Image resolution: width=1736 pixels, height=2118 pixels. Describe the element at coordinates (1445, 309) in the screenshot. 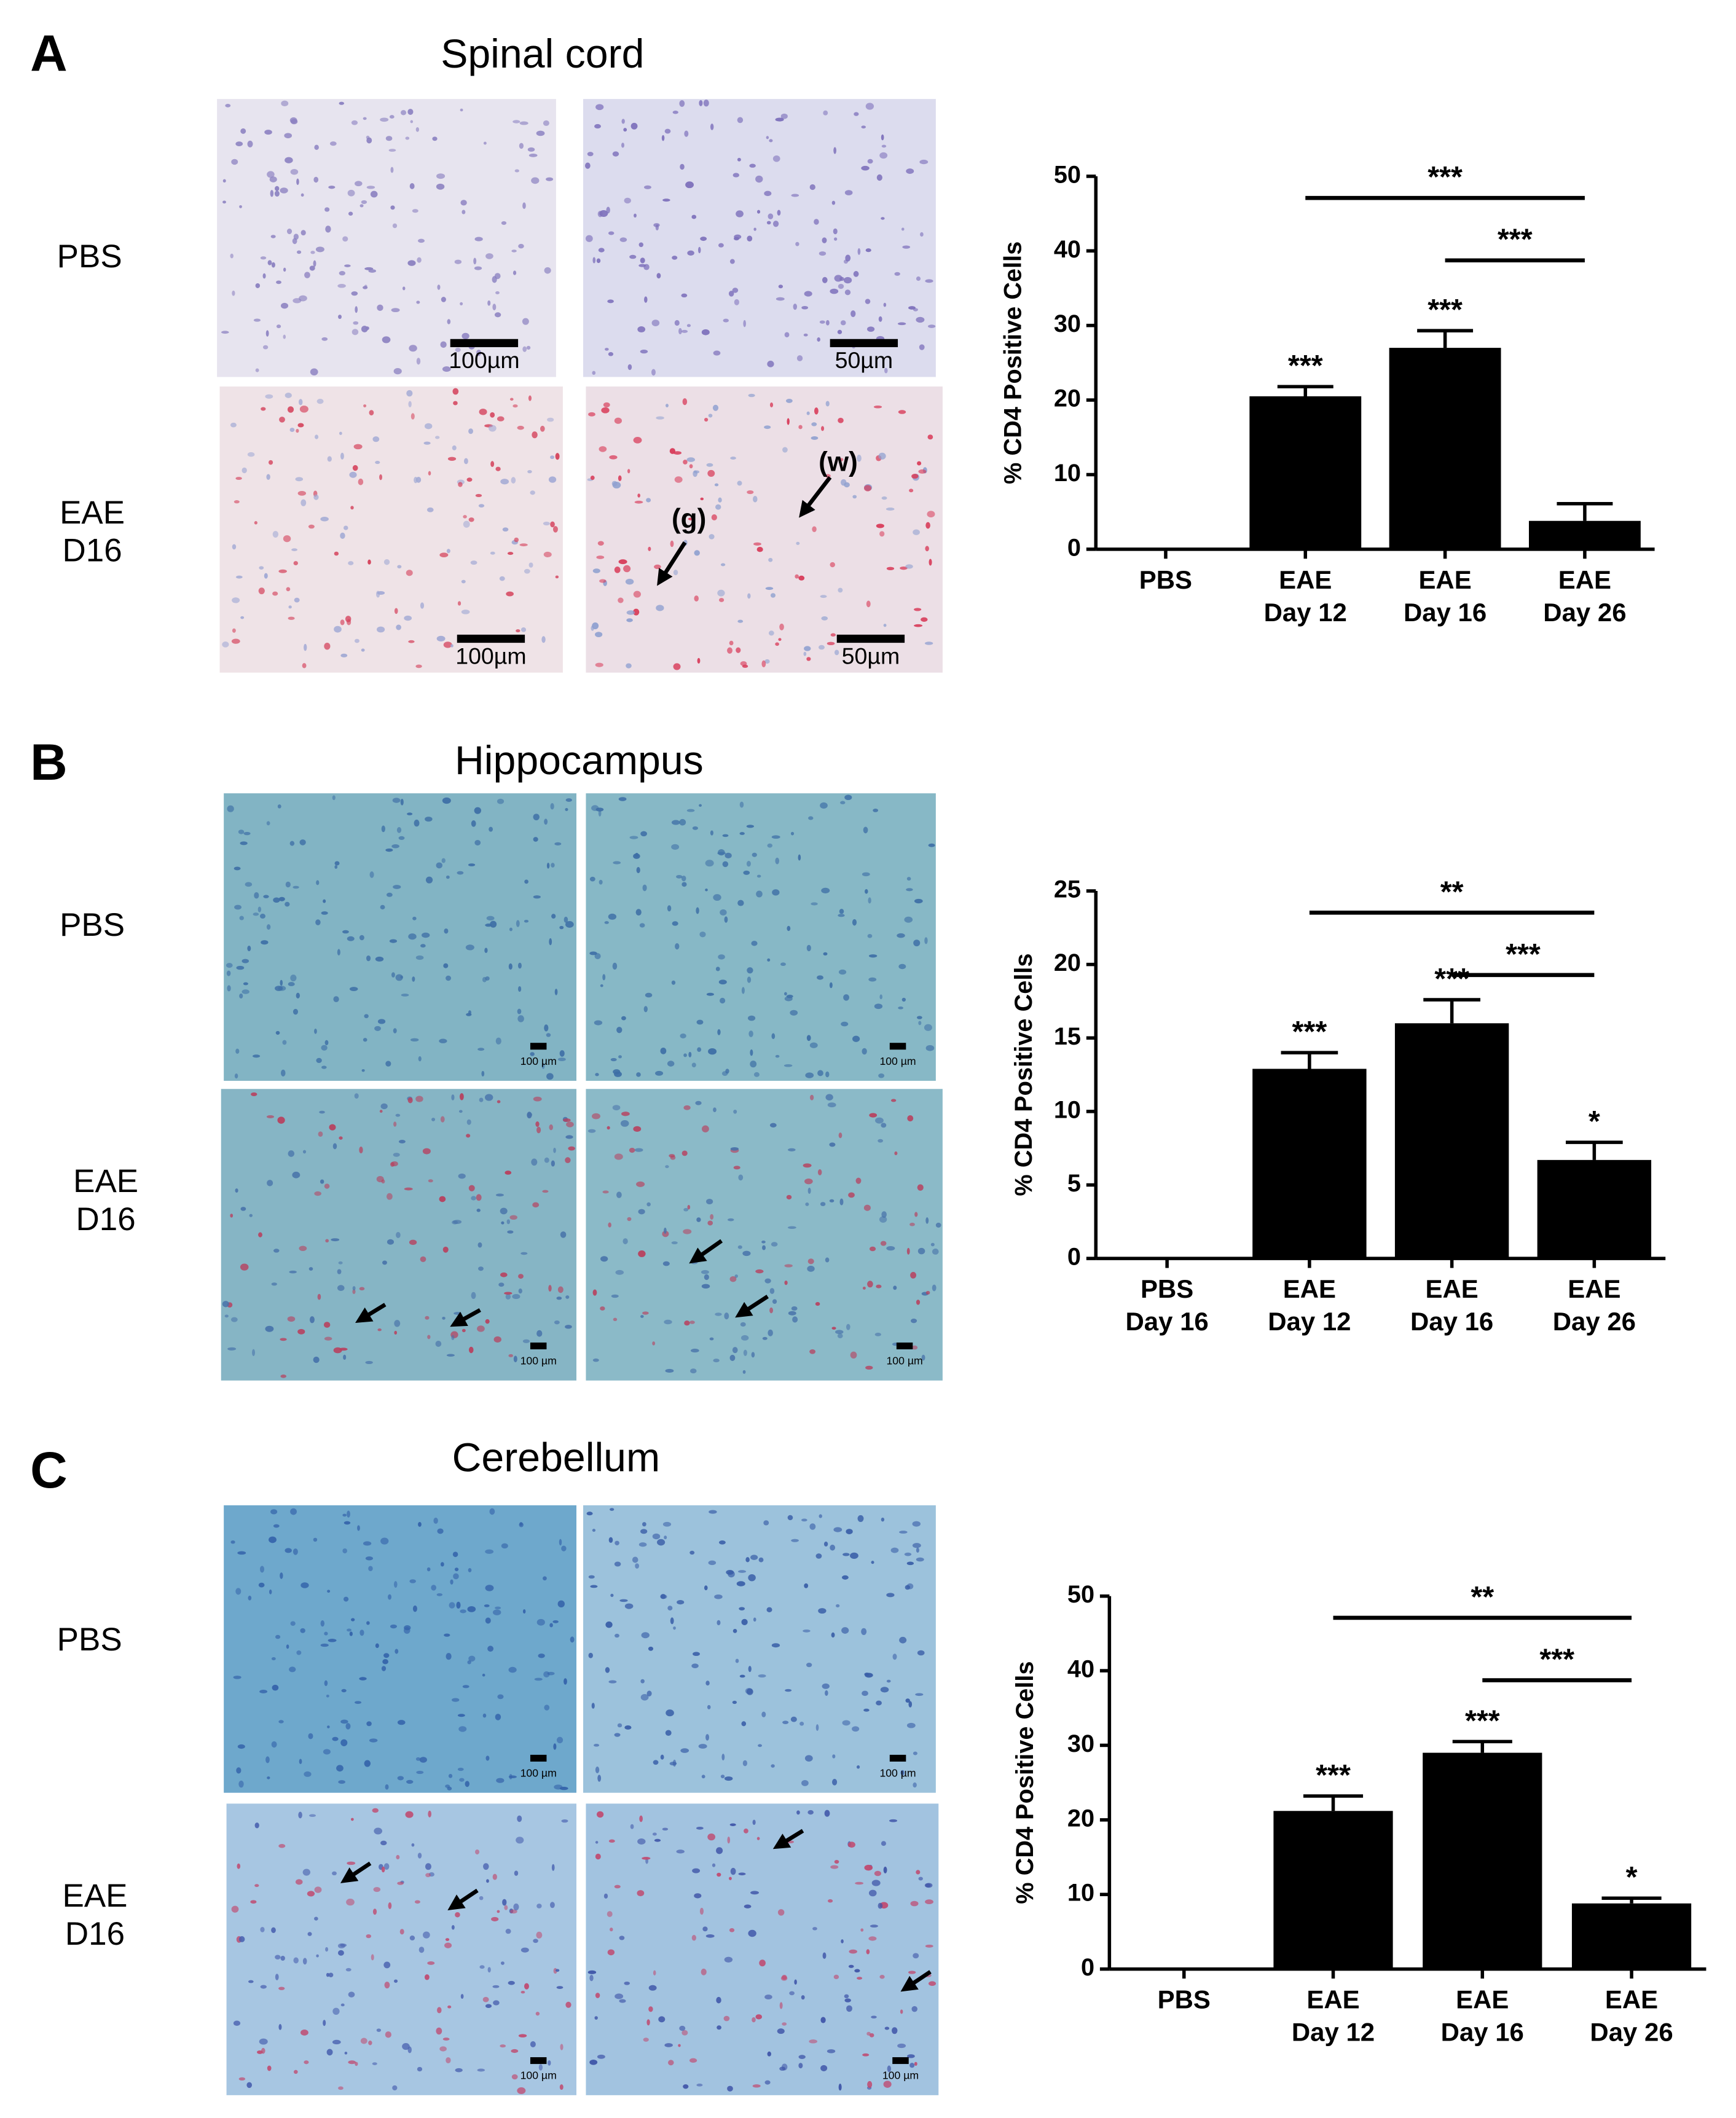

I see `significance-label: ***` at that location.